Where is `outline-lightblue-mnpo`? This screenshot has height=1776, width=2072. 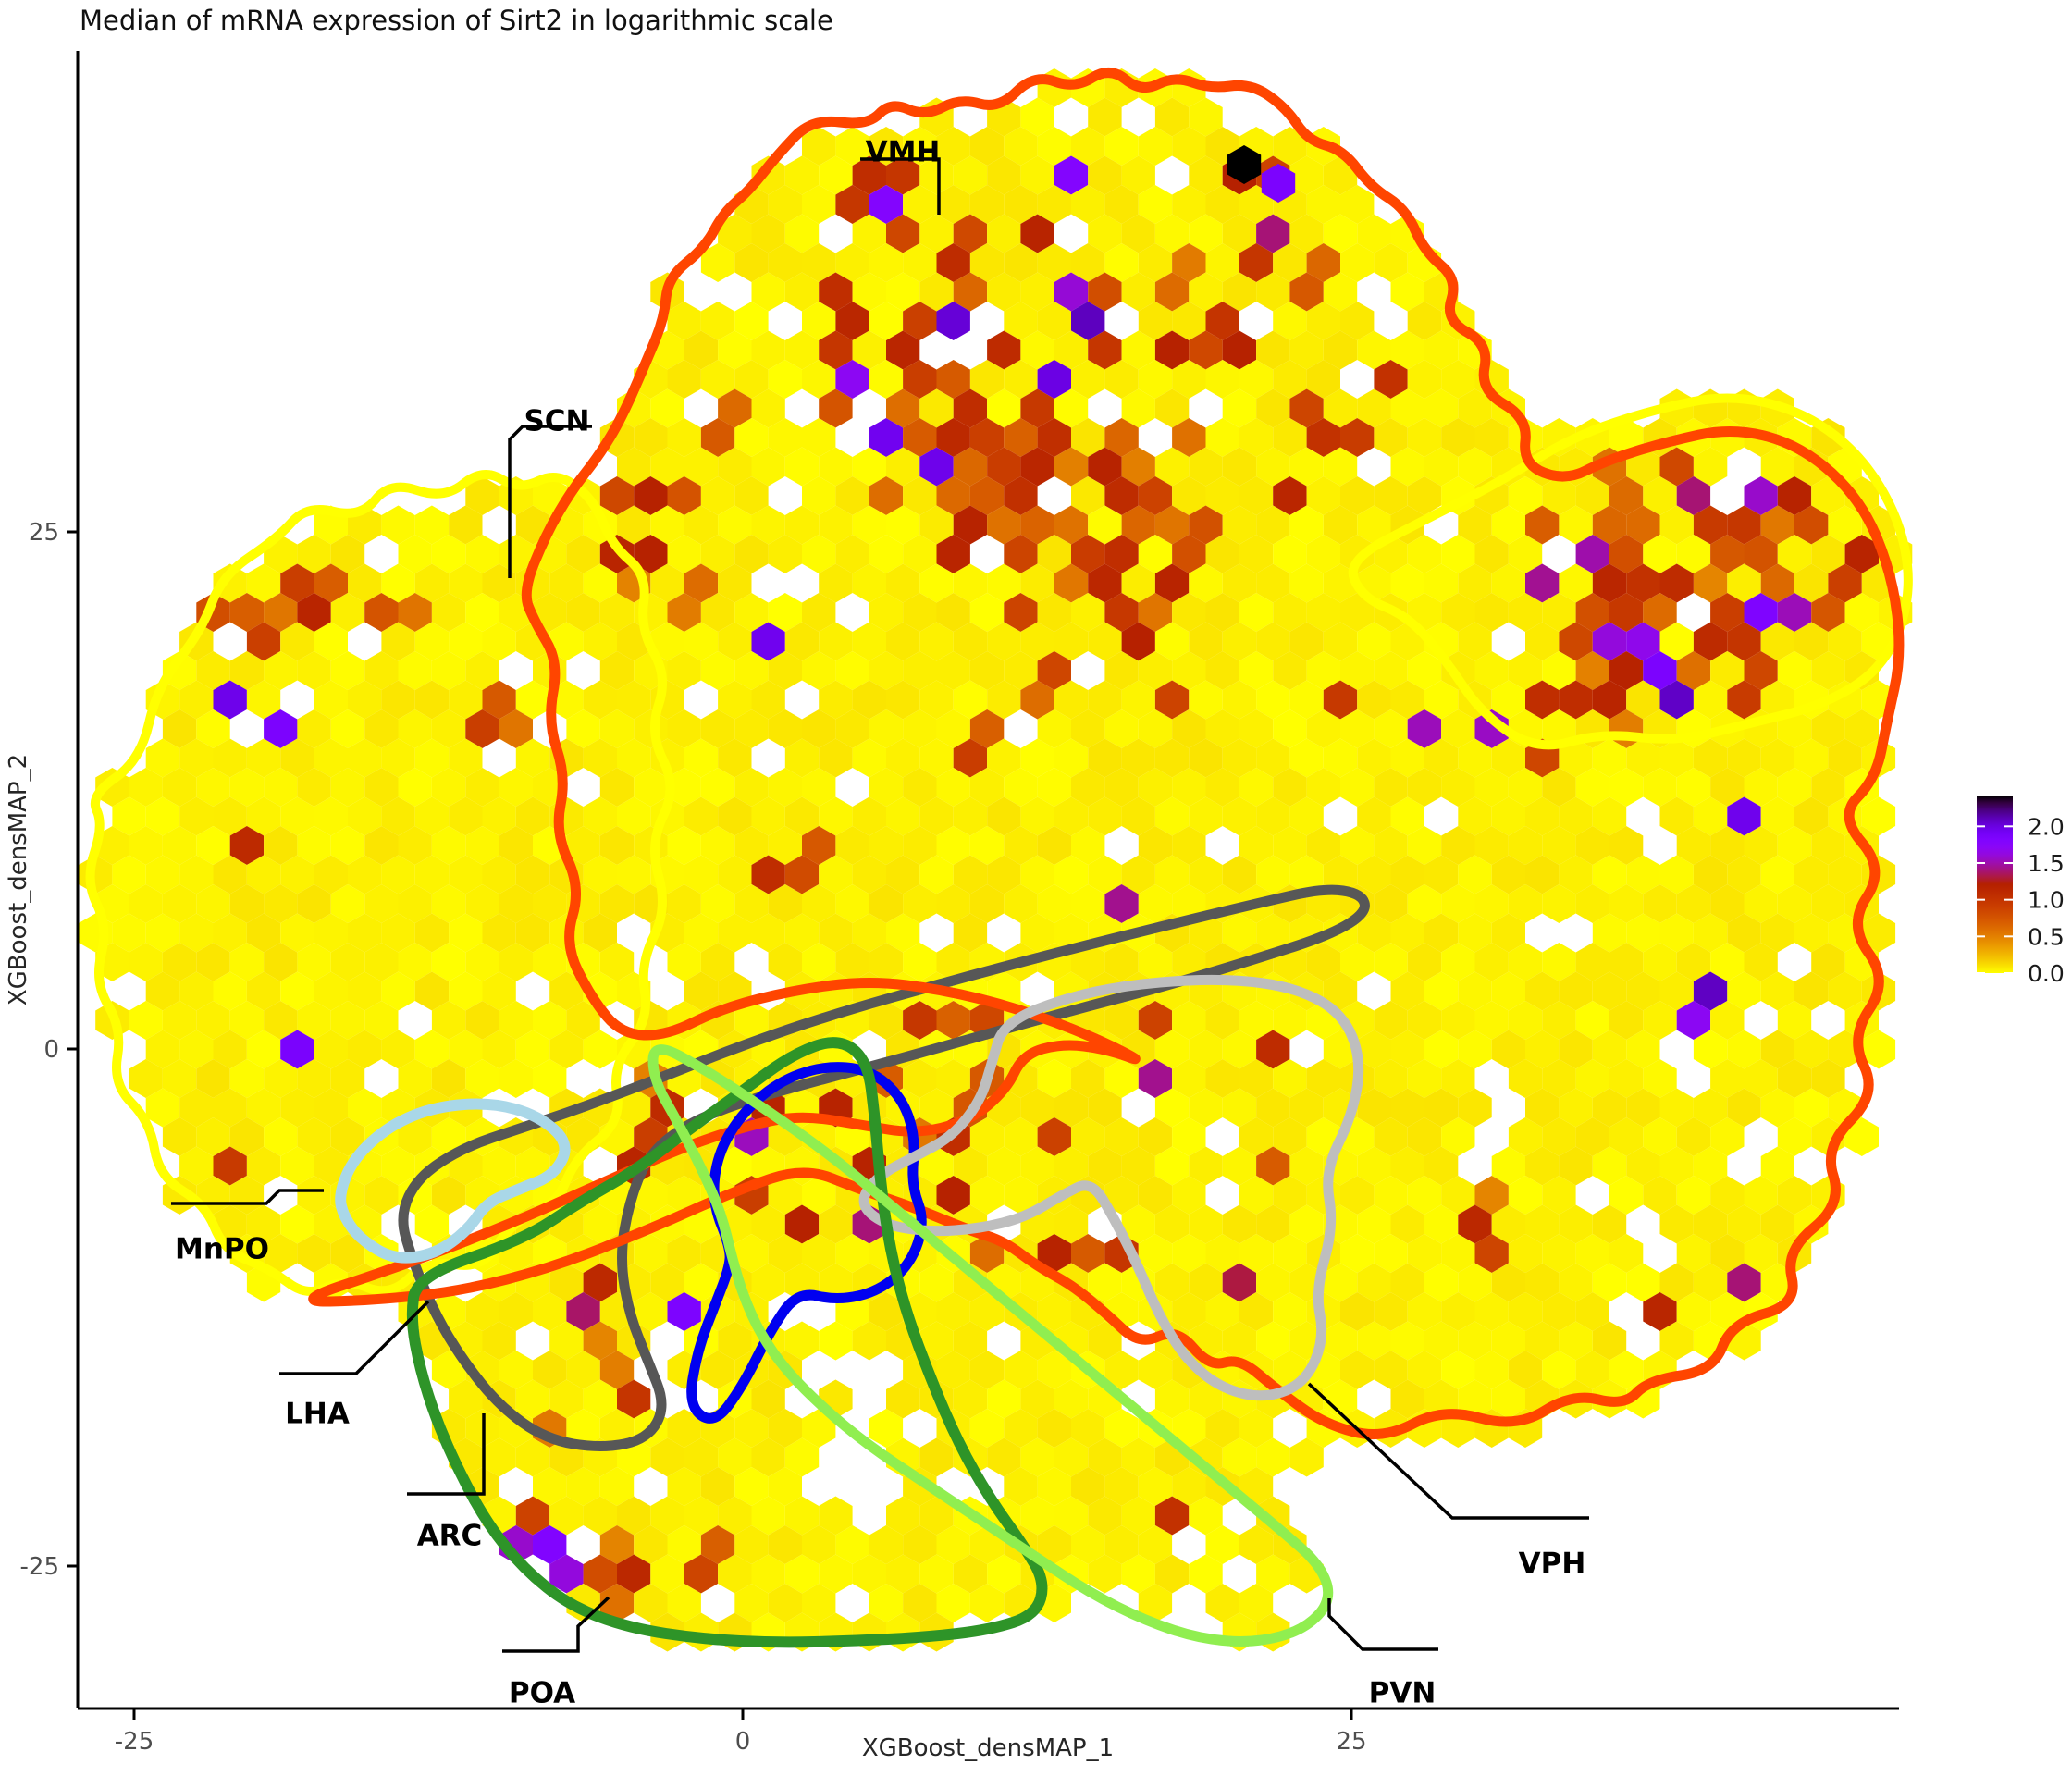
outline-lightblue-mnpo is located at coordinates (453, 1181).